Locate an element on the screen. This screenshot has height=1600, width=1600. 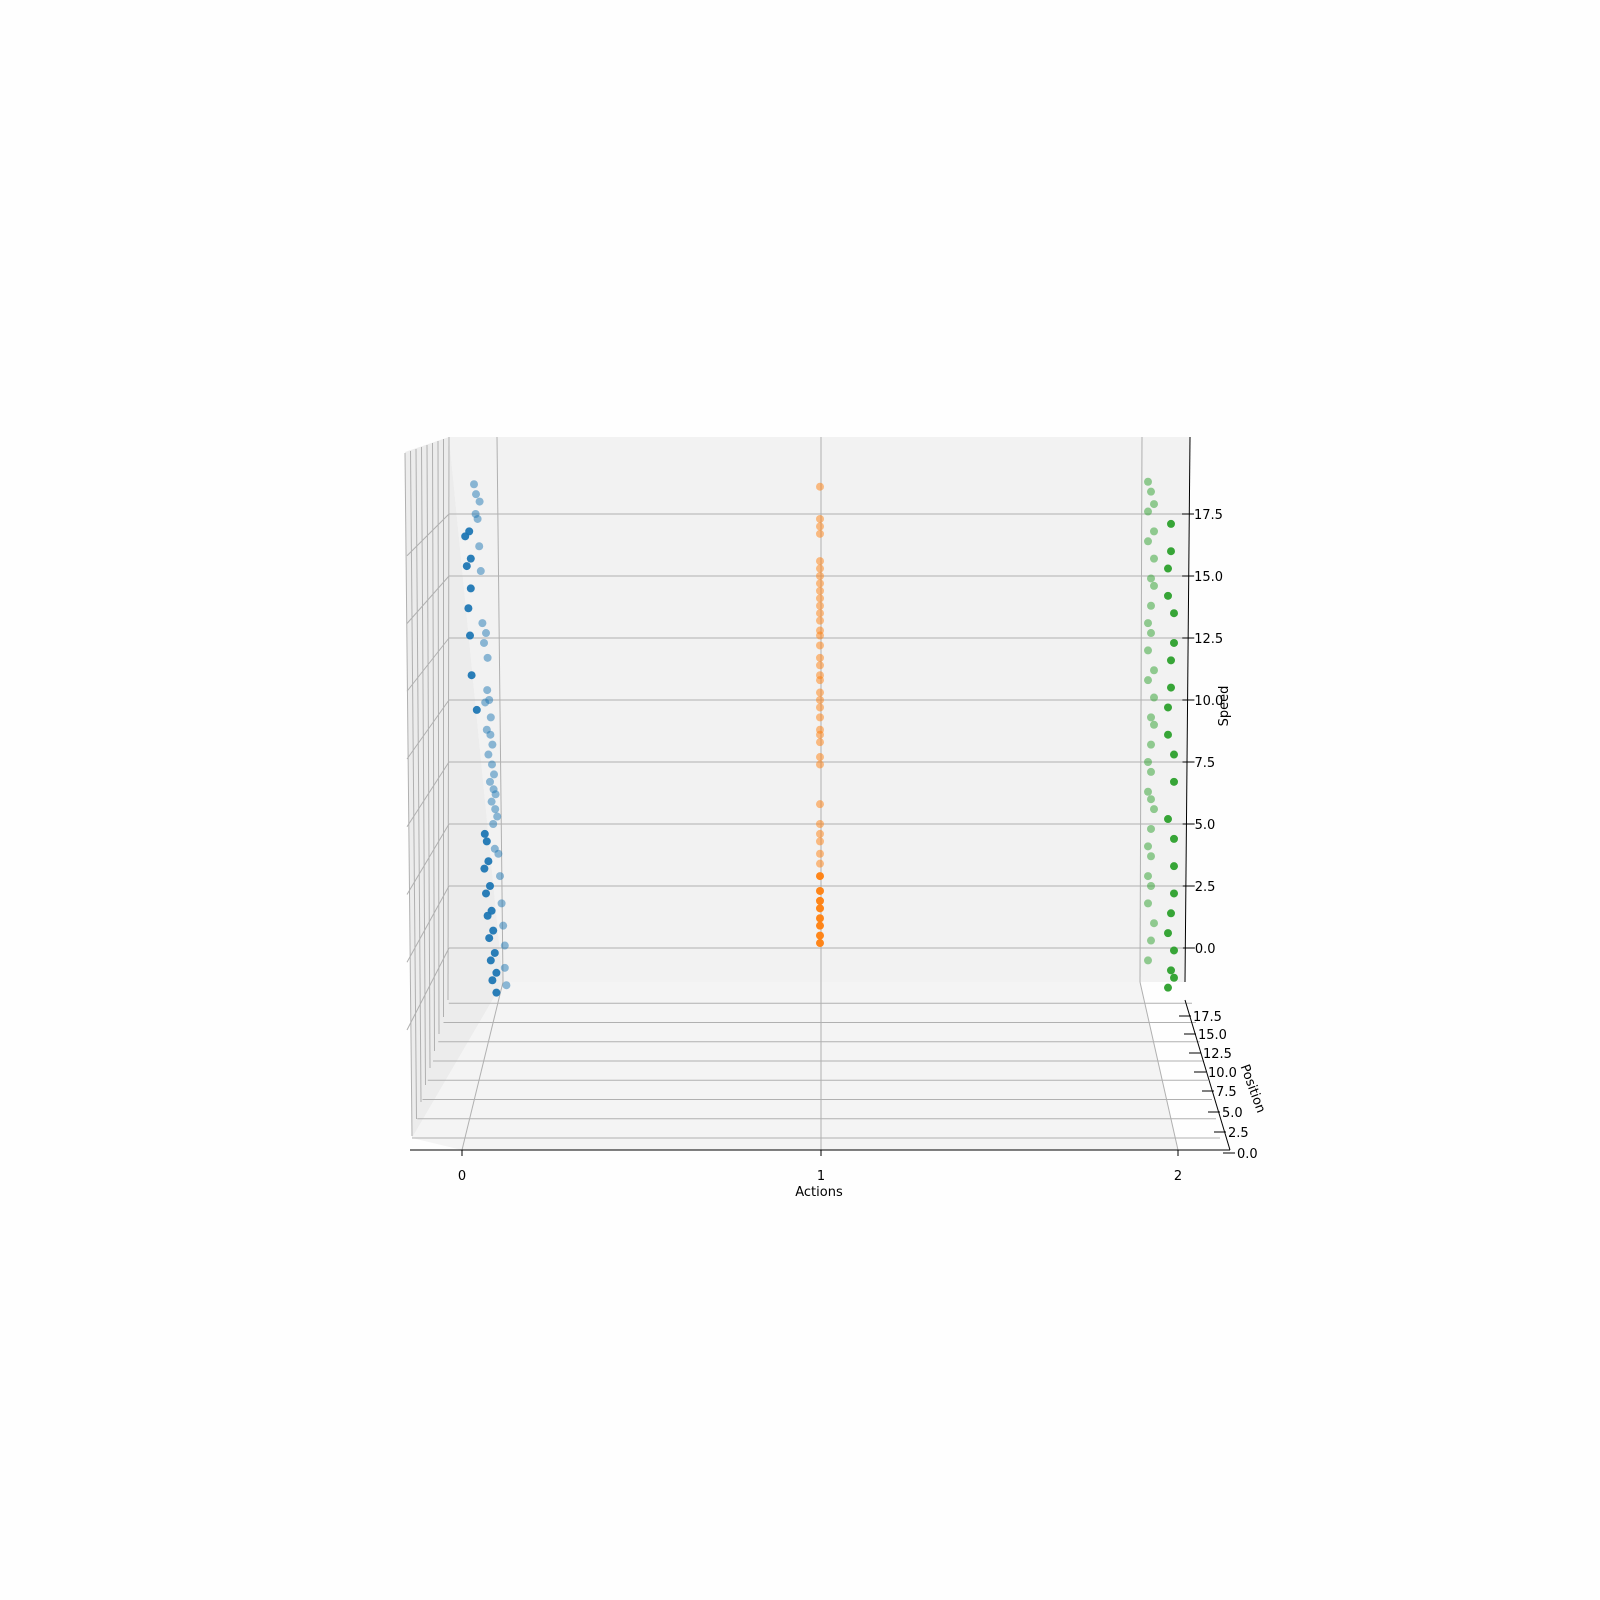
speed-tick-label: 17.5 is located at coordinates (1208, 515).